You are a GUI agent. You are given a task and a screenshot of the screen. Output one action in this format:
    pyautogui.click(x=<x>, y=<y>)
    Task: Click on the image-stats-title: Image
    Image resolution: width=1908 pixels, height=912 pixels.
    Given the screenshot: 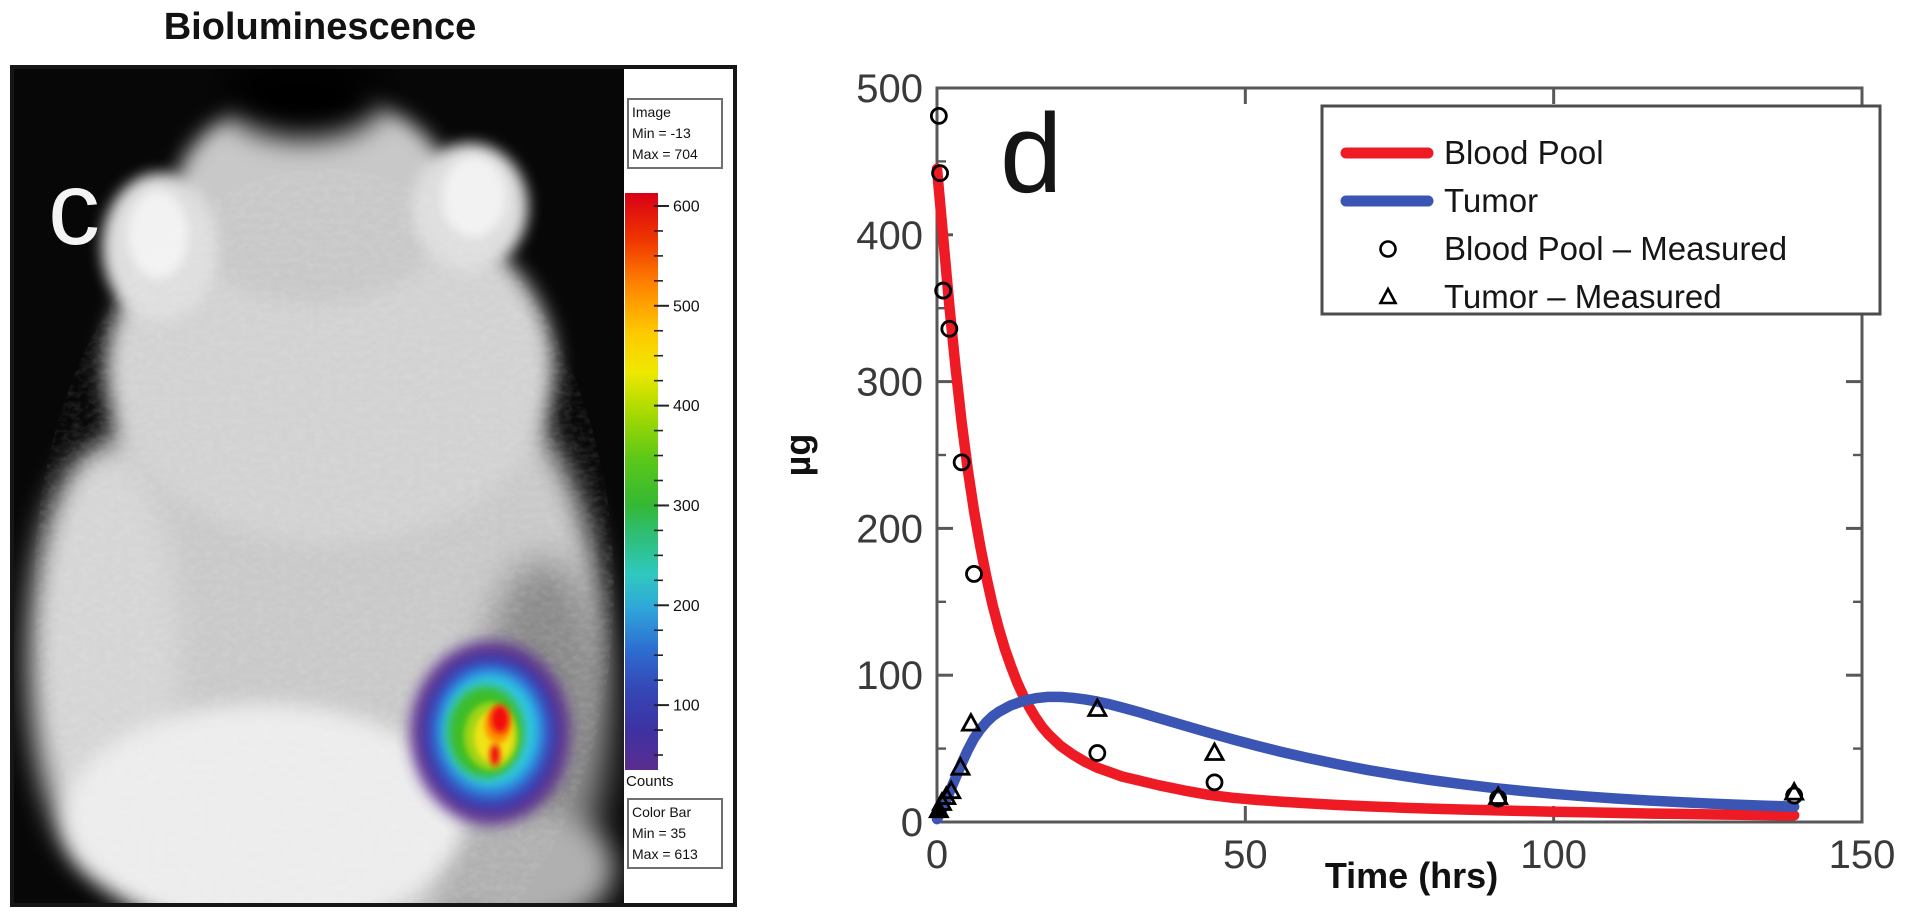 What is the action you would take?
    pyautogui.click(x=651, y=112)
    